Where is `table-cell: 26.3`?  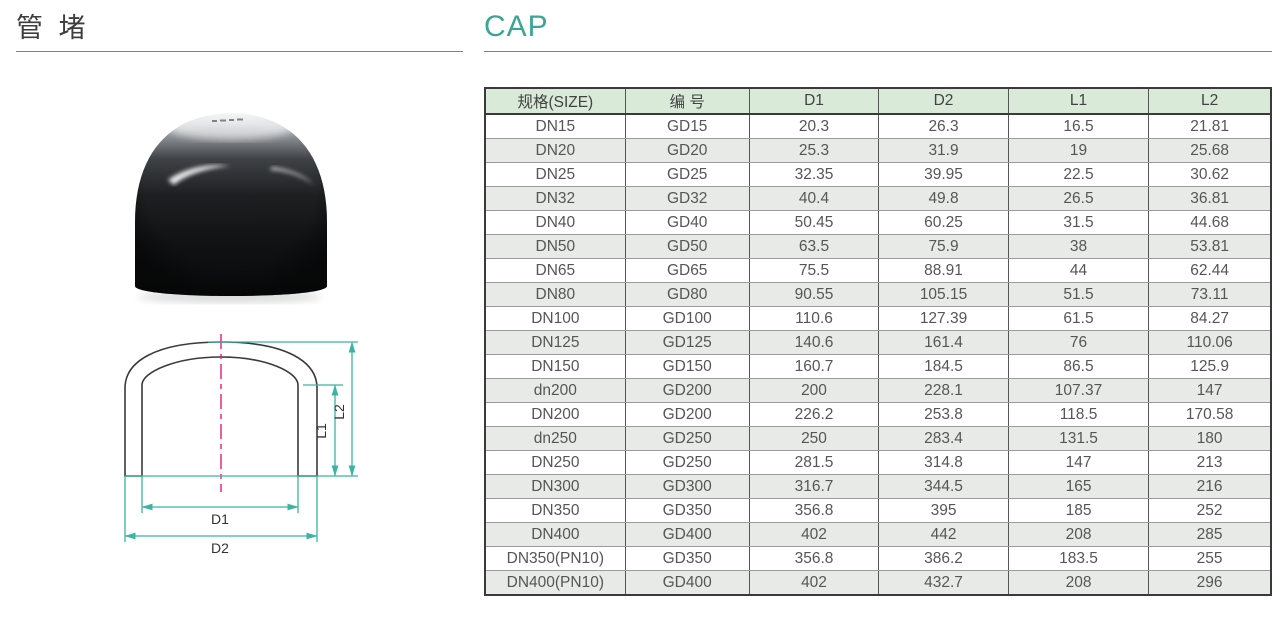
table-cell: 26.3 is located at coordinates (943, 126).